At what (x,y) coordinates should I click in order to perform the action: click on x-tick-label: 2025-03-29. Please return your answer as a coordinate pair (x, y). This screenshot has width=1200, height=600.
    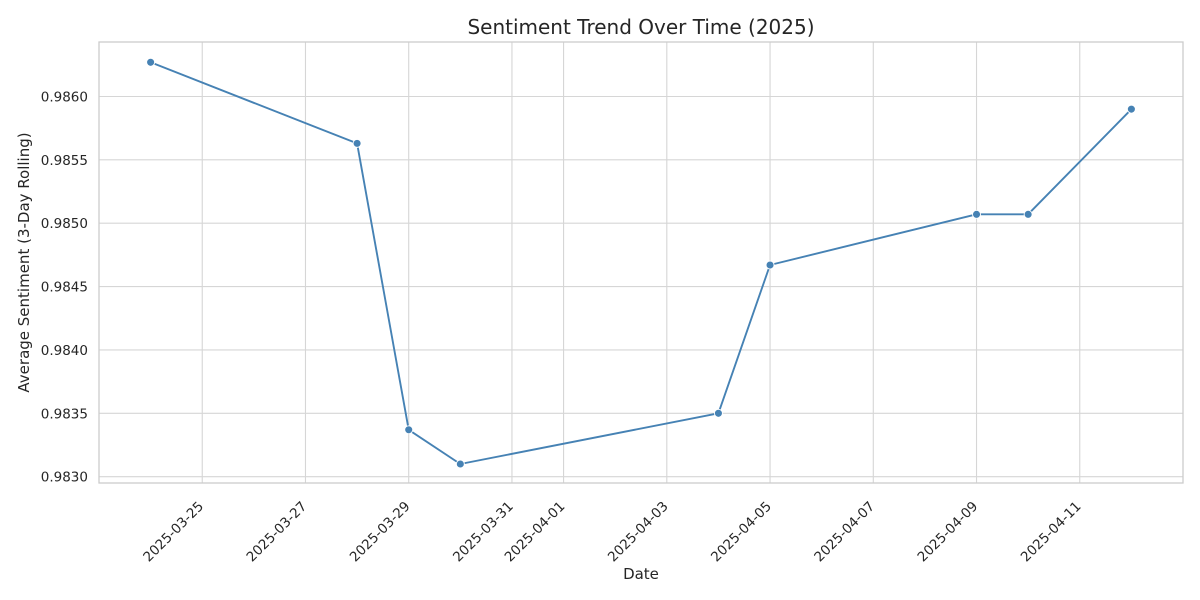
    Looking at the image, I should click on (380, 532).